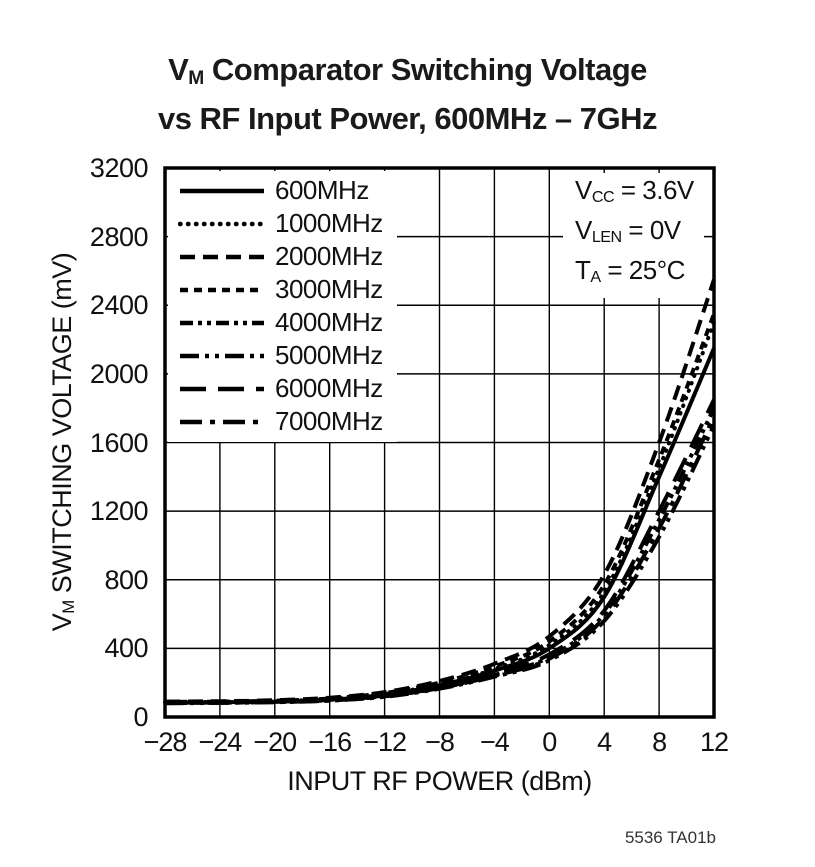 The image size is (815, 867). I want to click on y-tick-2400: 2400, so click(119, 305).